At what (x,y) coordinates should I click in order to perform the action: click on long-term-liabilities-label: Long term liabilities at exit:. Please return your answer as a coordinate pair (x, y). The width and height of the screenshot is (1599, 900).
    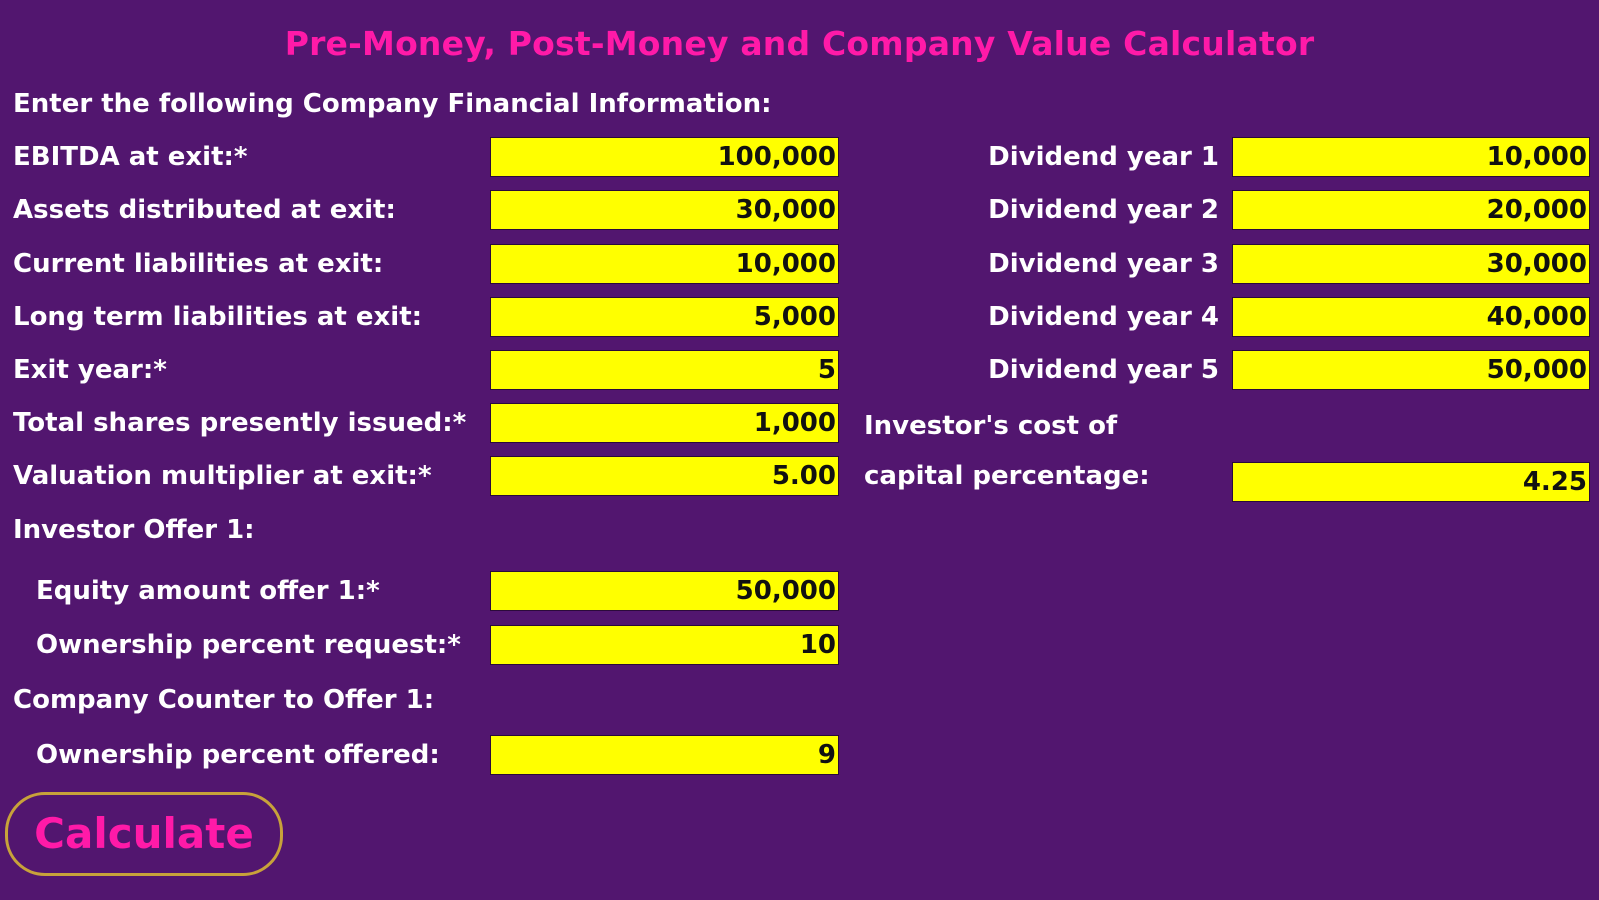
    Looking at the image, I should click on (218, 317).